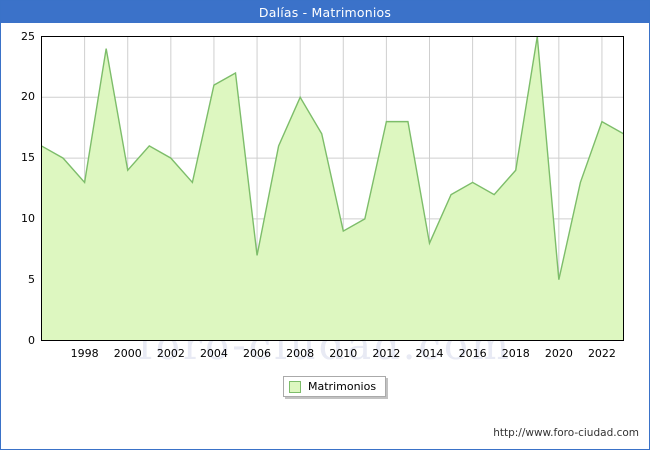 The image size is (650, 450). I want to click on x-tick-label: 1998, so click(84, 353).